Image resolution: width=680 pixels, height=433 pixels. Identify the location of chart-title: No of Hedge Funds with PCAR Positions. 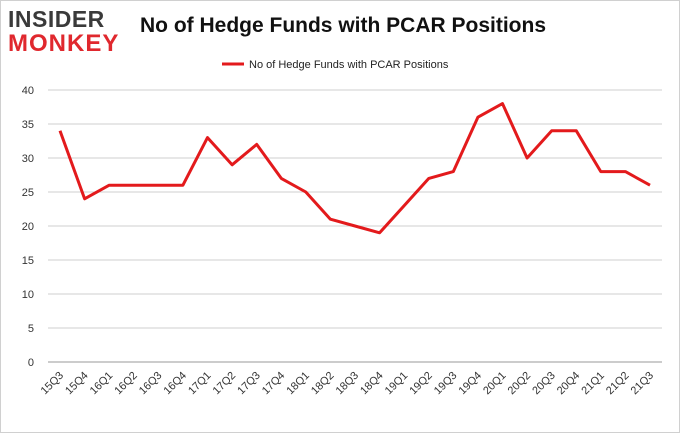
(343, 25).